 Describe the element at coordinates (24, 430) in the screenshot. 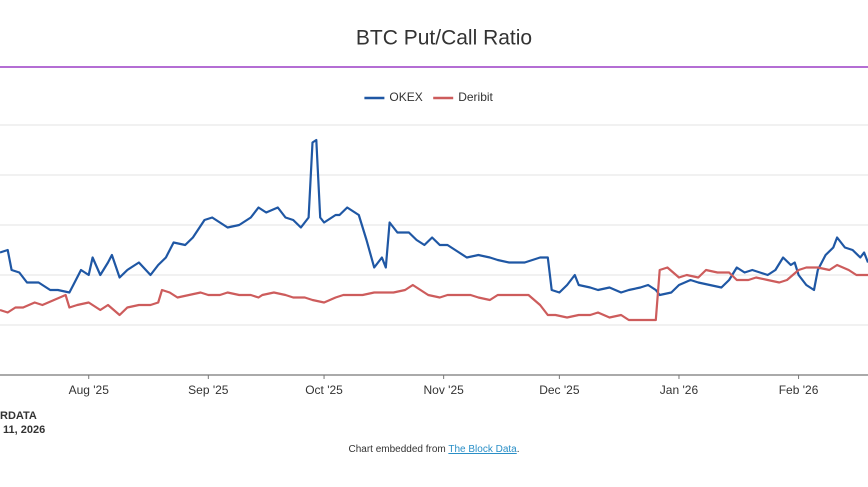

I see `date-label: 11, 2026` at that location.